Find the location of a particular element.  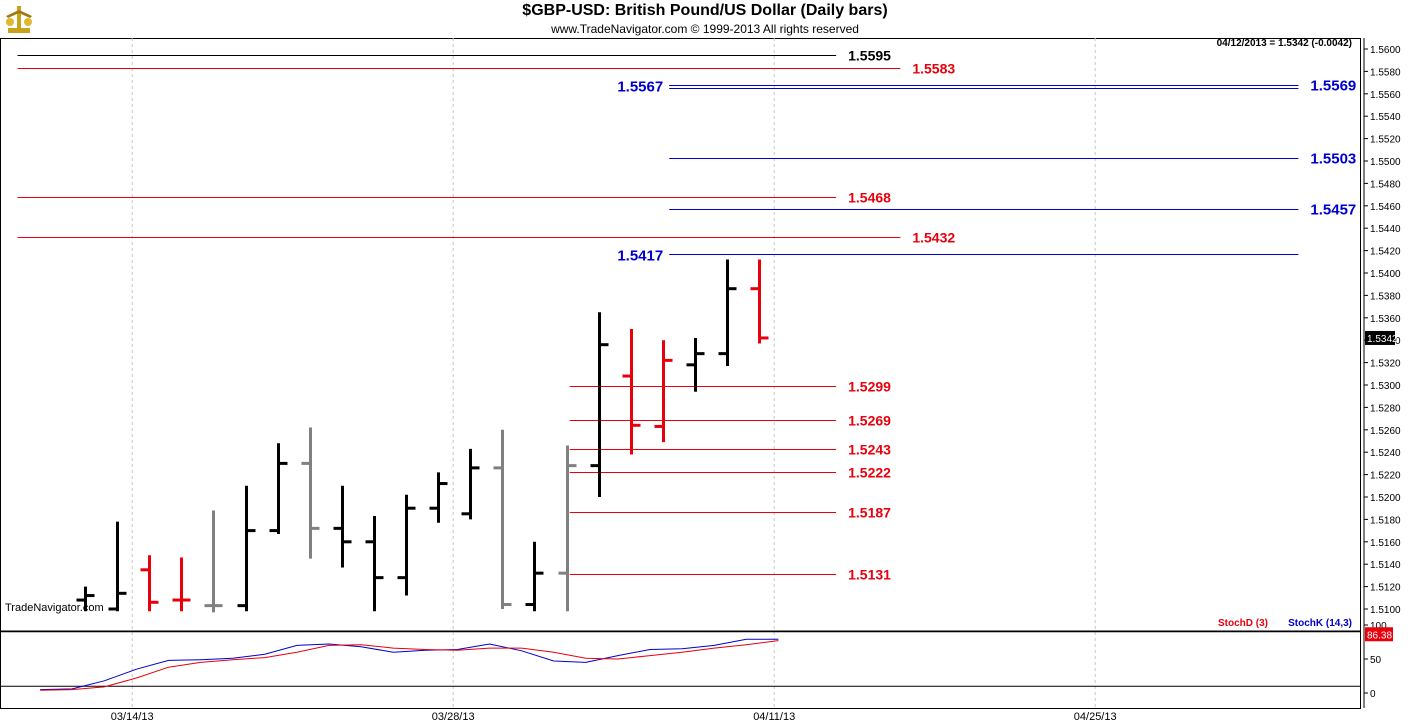

price-tick-label: 1.5120 is located at coordinates (1385, 588).